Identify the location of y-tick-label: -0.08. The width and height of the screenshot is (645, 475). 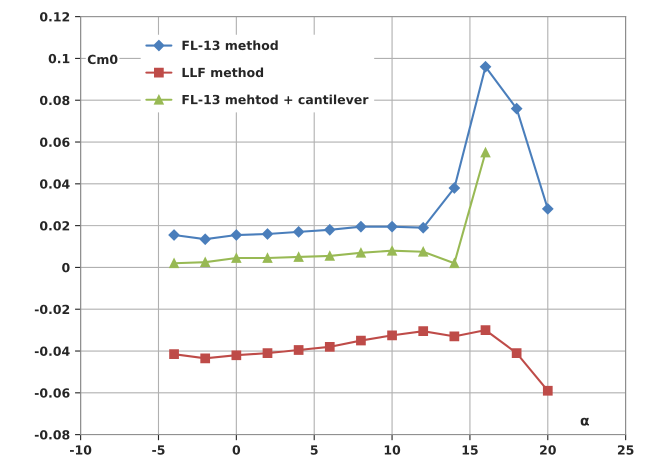
(52, 435).